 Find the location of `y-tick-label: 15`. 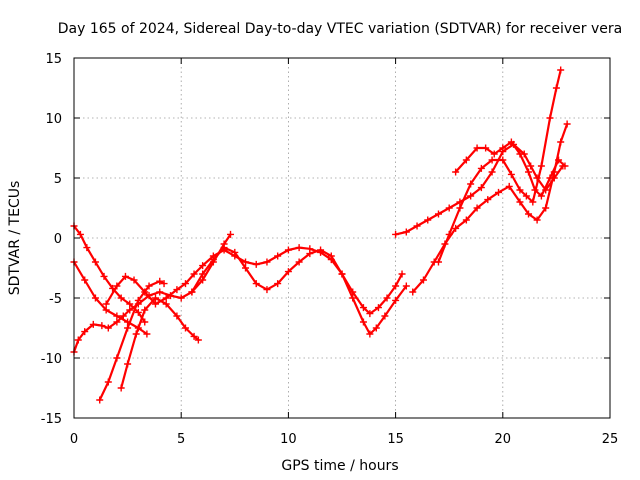

y-tick-label: 15 is located at coordinates (53, 59).